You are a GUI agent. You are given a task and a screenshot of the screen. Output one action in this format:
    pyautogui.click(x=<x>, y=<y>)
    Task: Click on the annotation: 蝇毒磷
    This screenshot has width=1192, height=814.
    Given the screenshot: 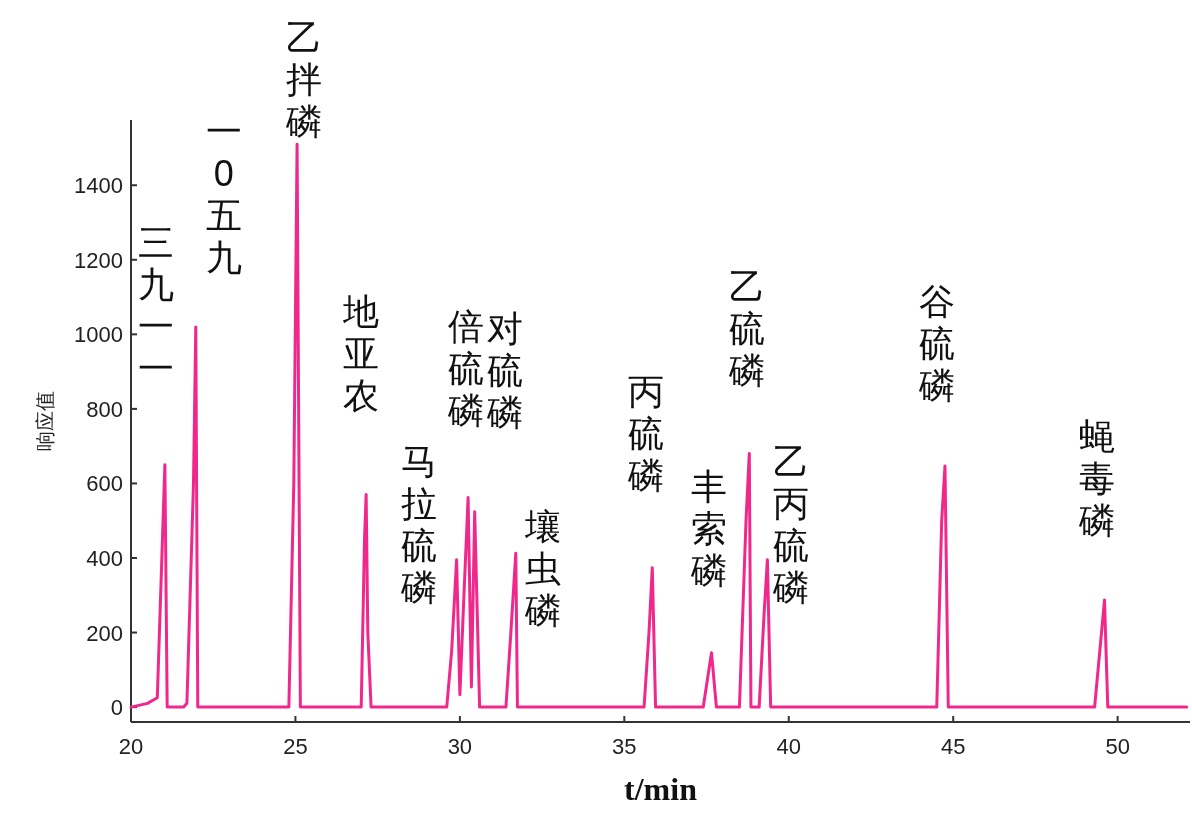 What is the action you would take?
    pyautogui.click(x=1097, y=479)
    